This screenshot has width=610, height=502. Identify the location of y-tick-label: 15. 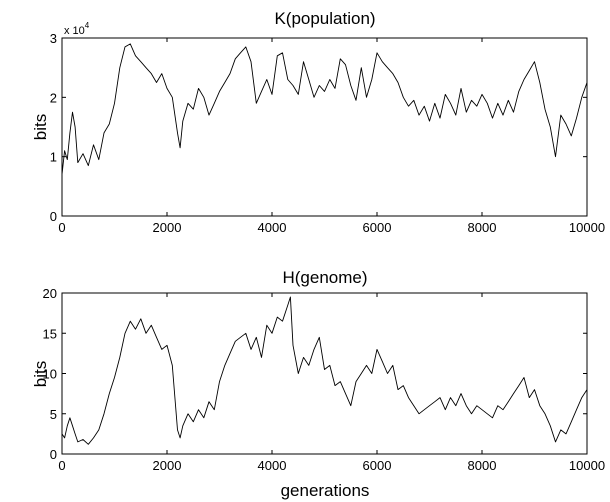
(50, 333).